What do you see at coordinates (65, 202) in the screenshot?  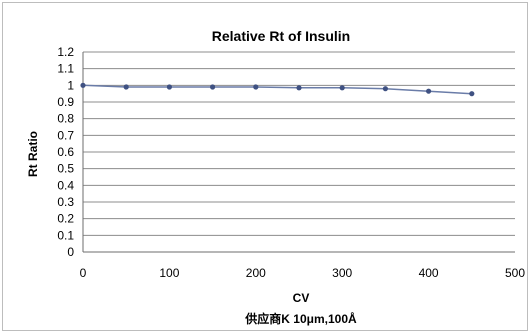 I see `y-tick-label: 0.3` at bounding box center [65, 202].